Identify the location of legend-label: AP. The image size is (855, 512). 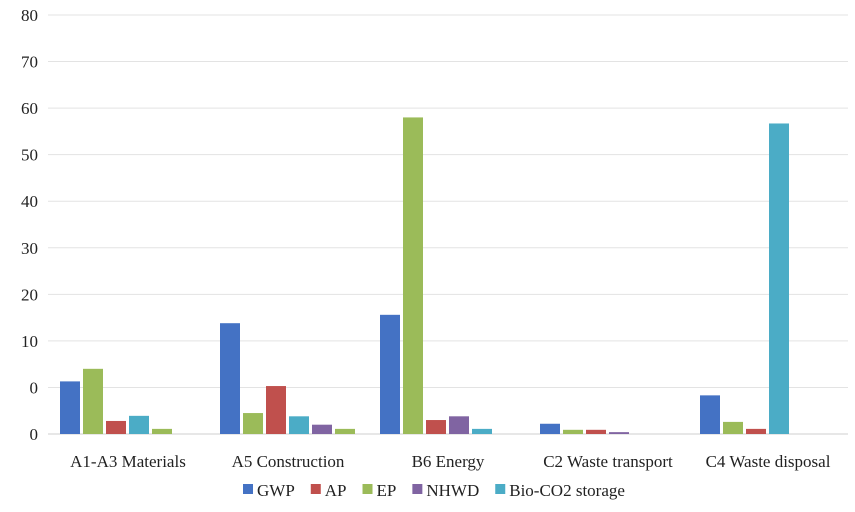
(336, 490).